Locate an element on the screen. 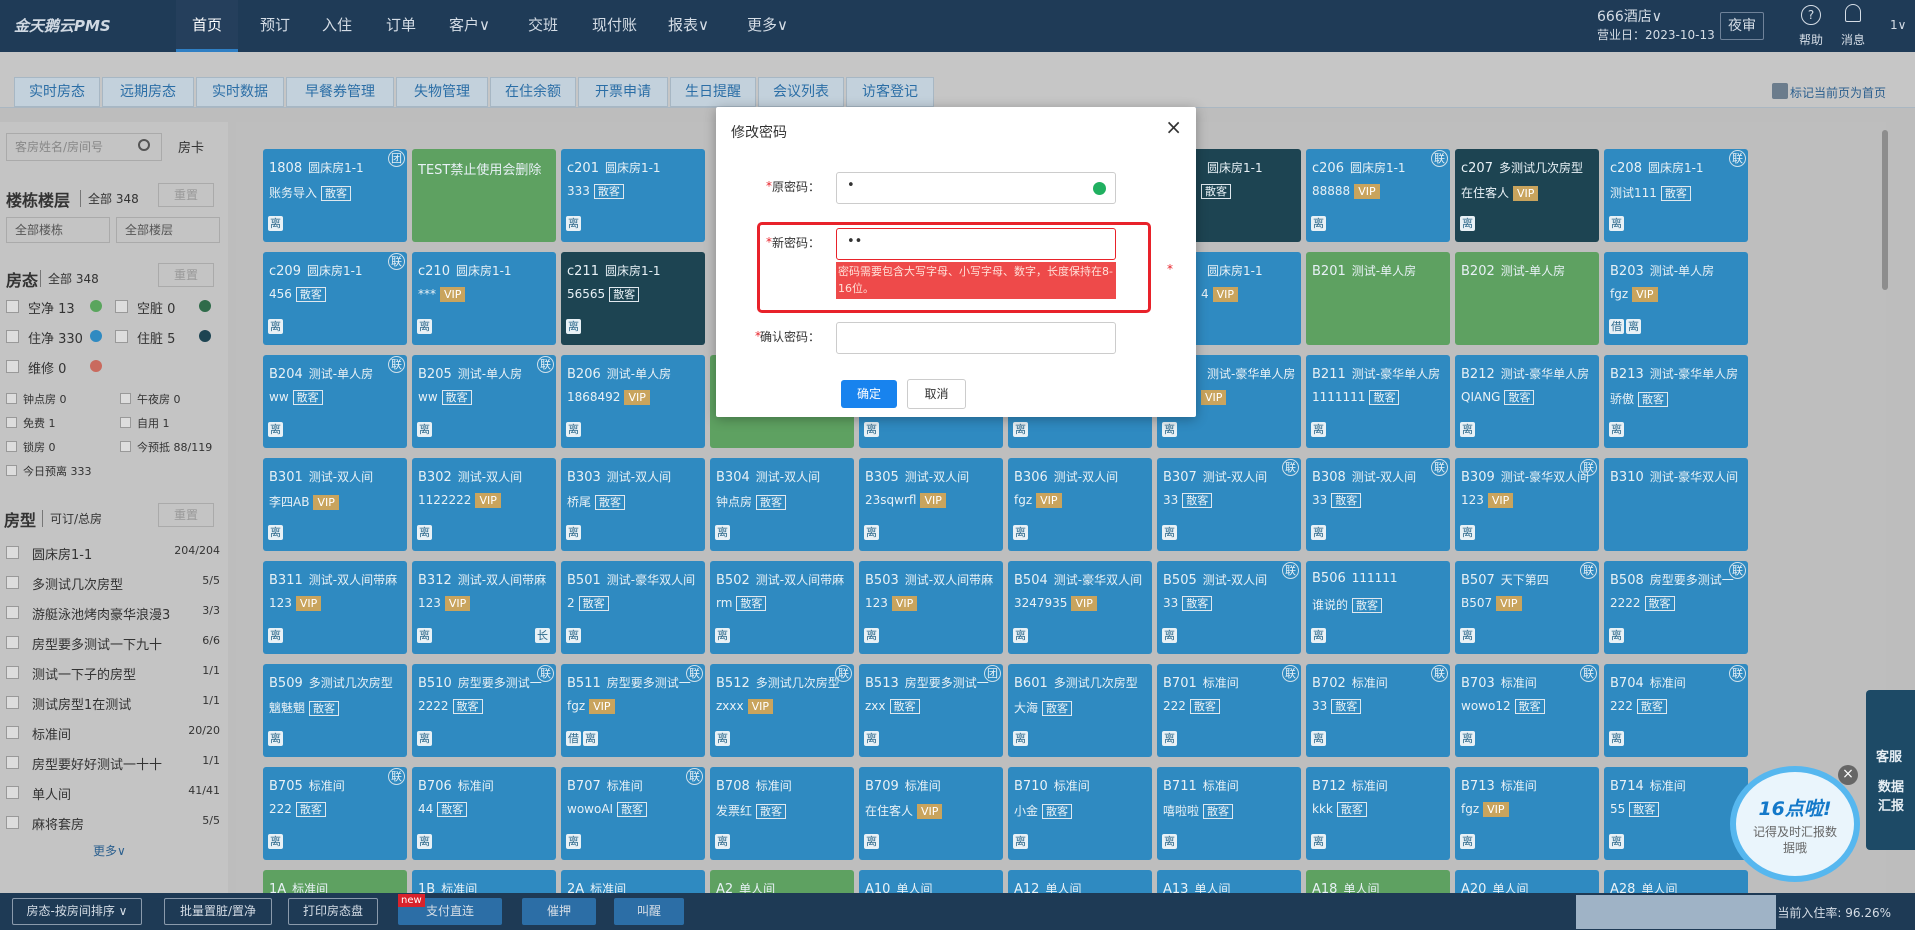 The width and height of the screenshot is (1915, 930). bottom-button: 催押 is located at coordinates (559, 911).